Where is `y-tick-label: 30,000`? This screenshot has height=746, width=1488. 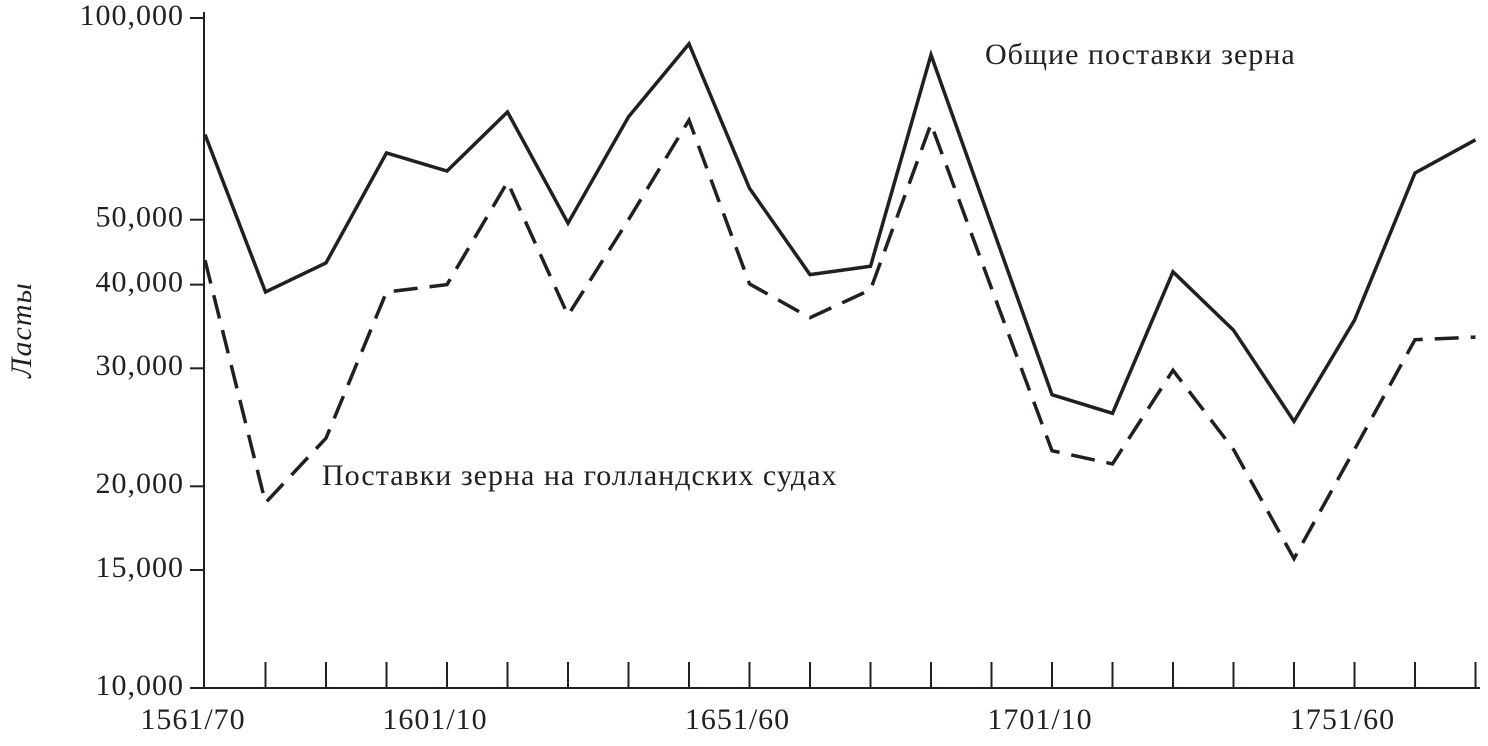 y-tick-label: 30,000 is located at coordinates (140, 365).